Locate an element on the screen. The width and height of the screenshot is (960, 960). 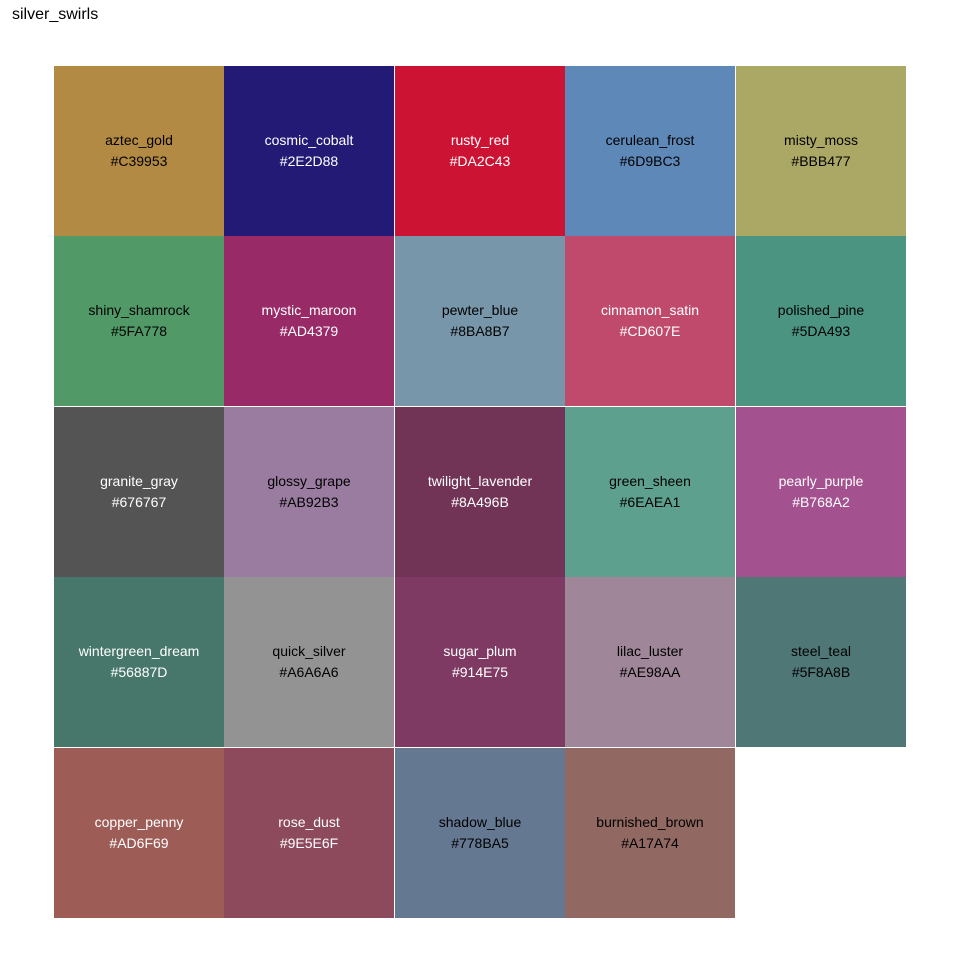
swatch-name-label: copper_penny is located at coordinates (139, 822).